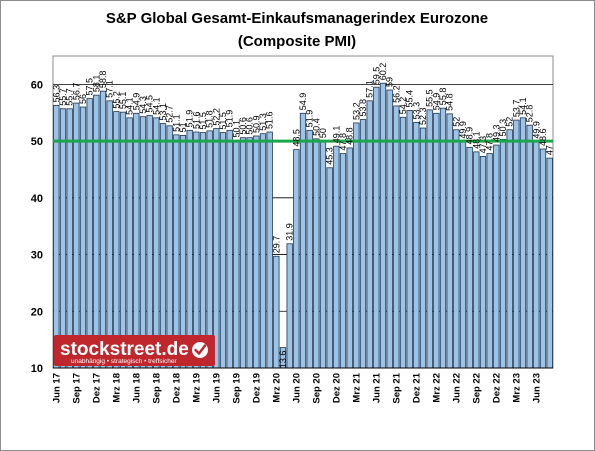 The width and height of the screenshot is (595, 451). What do you see at coordinates (396, 94) in the screenshot?
I see `data-label: 56.2` at bounding box center [396, 94].